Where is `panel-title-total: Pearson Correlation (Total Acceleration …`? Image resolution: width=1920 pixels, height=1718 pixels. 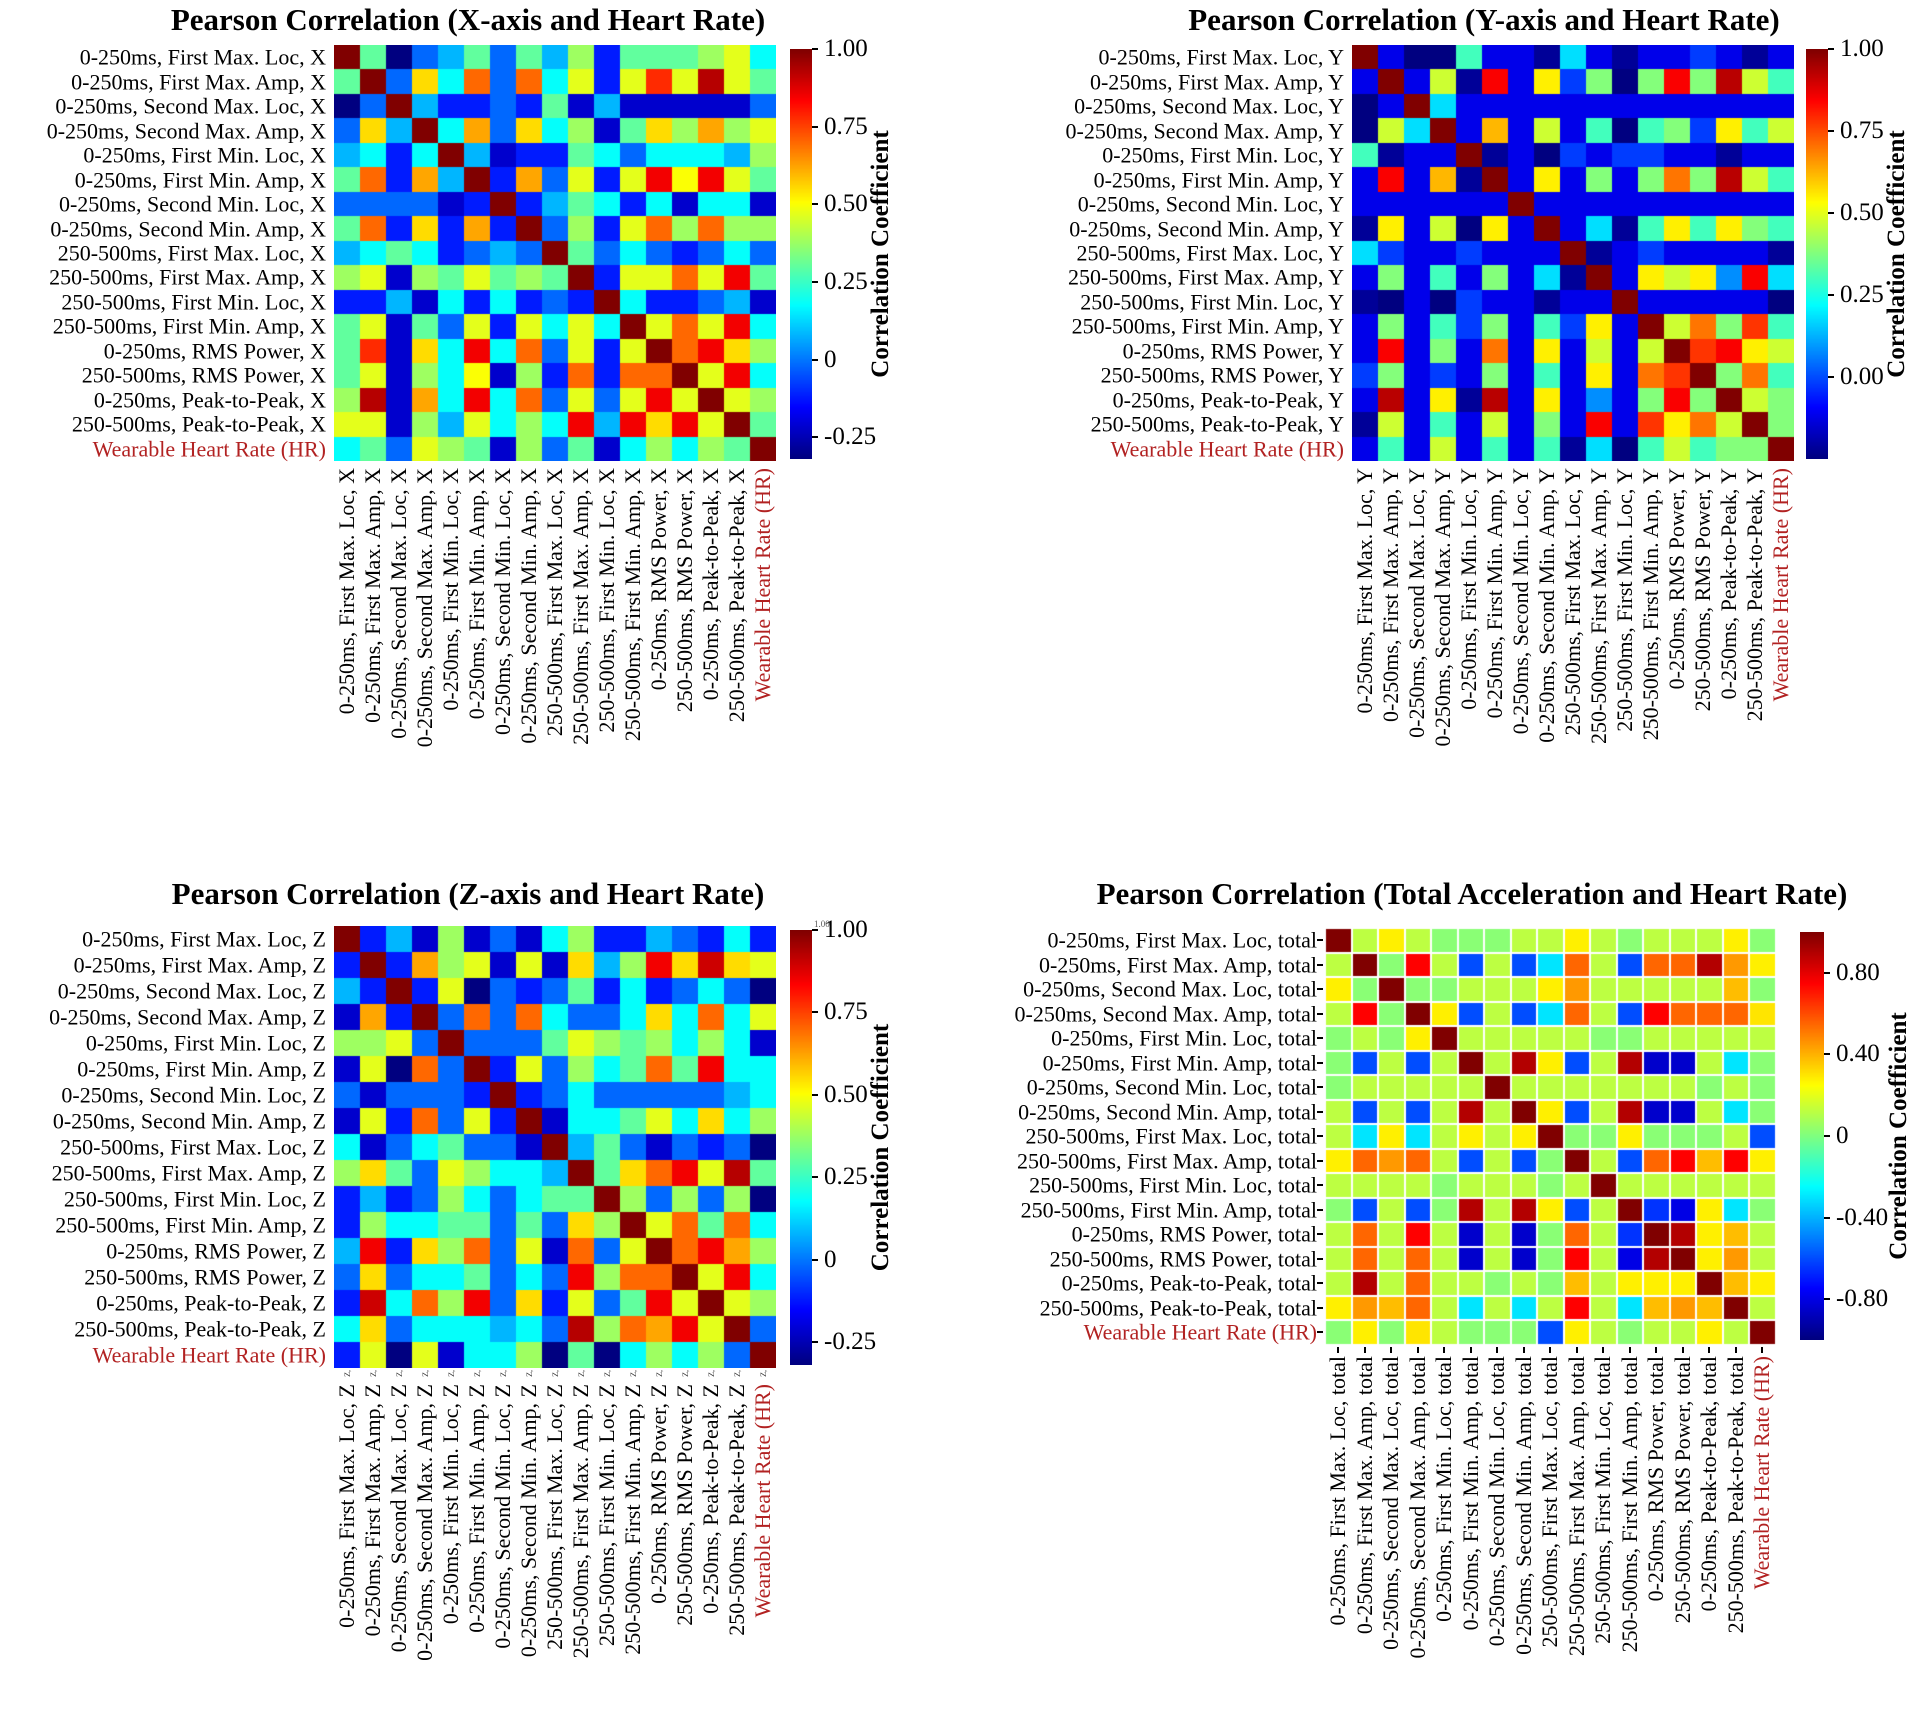
panel-title-total: Pearson Correlation (Total Acceleration … is located at coordinates (1472, 893).